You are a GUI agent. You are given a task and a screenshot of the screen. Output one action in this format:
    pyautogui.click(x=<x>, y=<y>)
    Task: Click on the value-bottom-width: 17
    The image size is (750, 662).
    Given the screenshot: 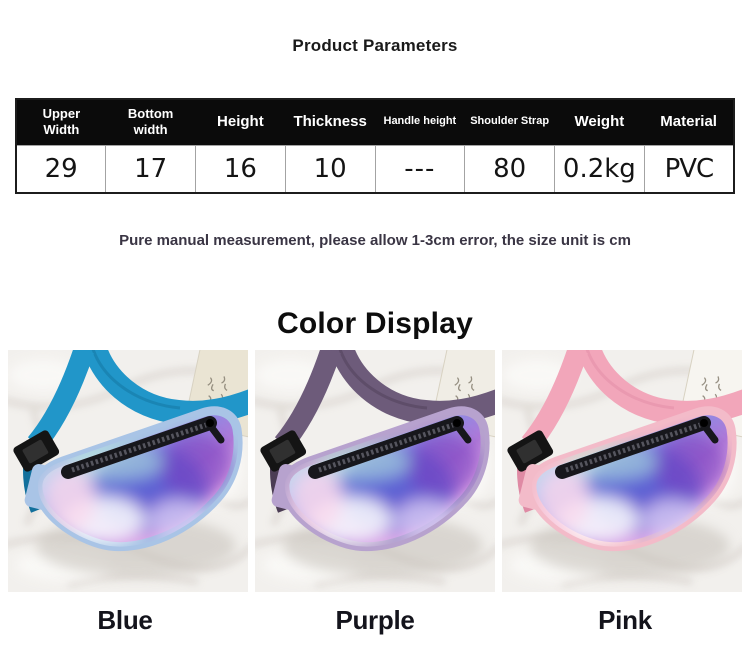 What is the action you would take?
    pyautogui.click(x=150, y=169)
    